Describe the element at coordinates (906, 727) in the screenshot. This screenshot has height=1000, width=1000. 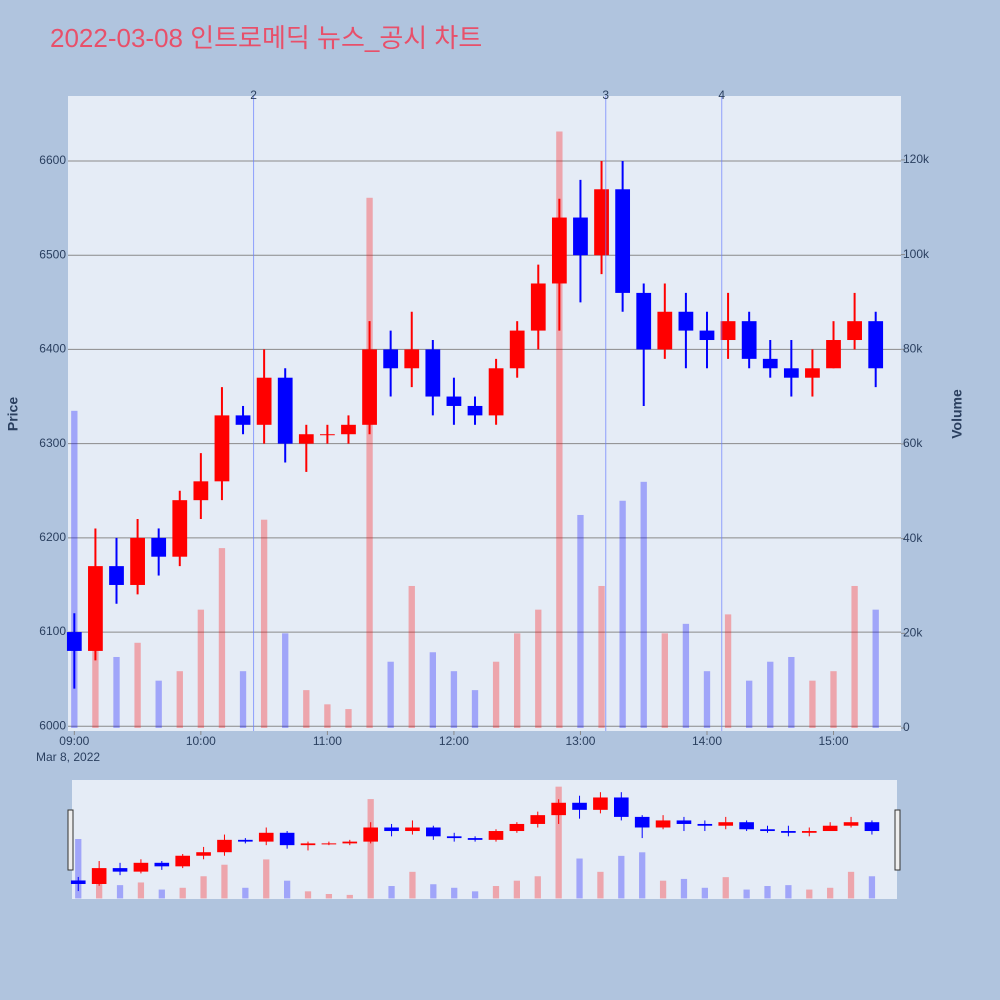
I see `y2-tick-label: 0` at that location.